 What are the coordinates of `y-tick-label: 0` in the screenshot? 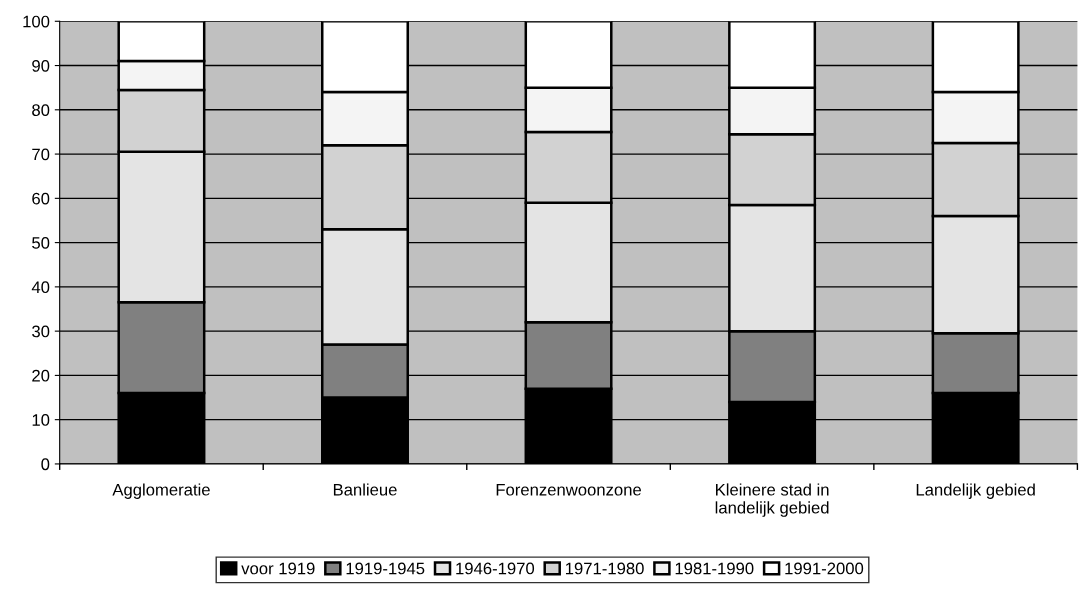 It's located at (45, 464).